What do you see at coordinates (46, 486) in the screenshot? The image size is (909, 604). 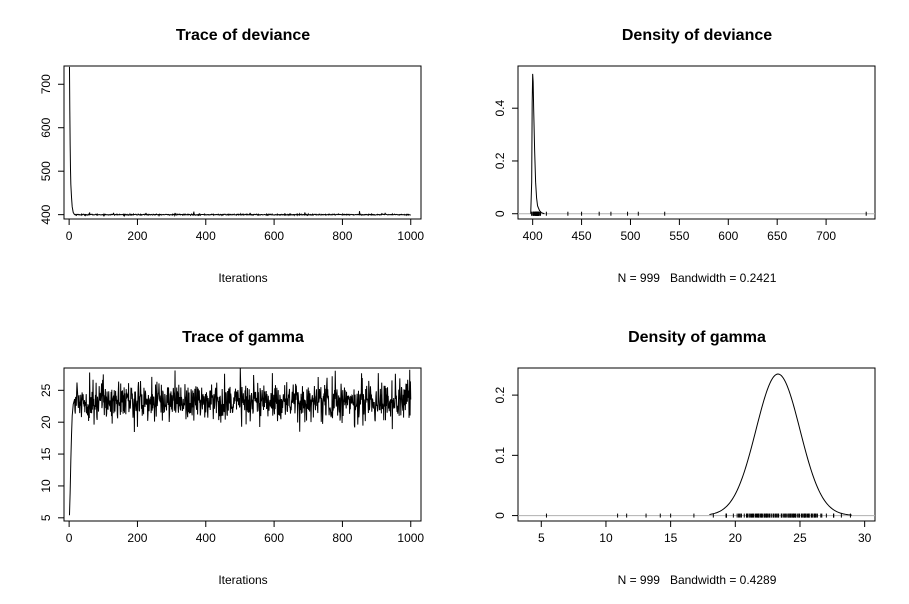 I see `y-tick-label: 10` at bounding box center [46, 486].